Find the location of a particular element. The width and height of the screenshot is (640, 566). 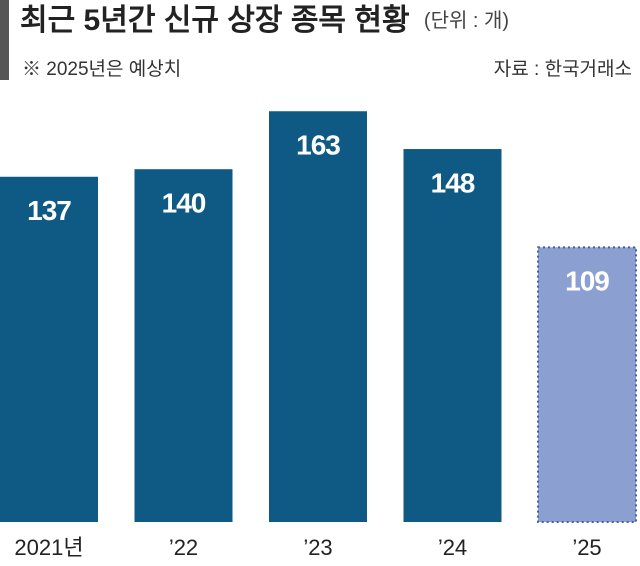

chart-title: 최근 5년간 신규 상장 종목 현황 is located at coordinates (215, 20).